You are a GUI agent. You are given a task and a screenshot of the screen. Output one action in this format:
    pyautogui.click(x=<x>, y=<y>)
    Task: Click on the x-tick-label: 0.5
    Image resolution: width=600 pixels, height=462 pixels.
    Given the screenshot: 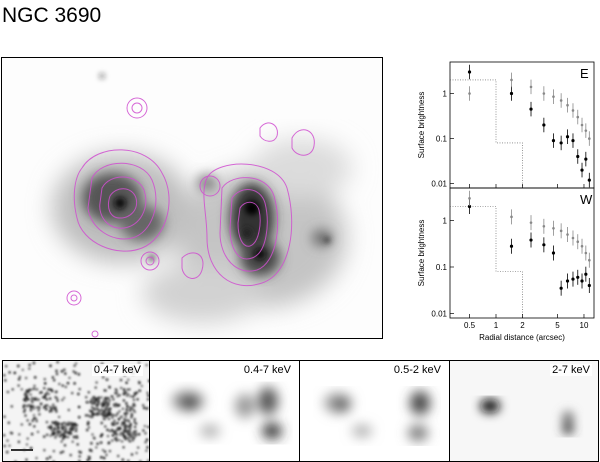 What is the action you would take?
    pyautogui.click(x=470, y=325)
    